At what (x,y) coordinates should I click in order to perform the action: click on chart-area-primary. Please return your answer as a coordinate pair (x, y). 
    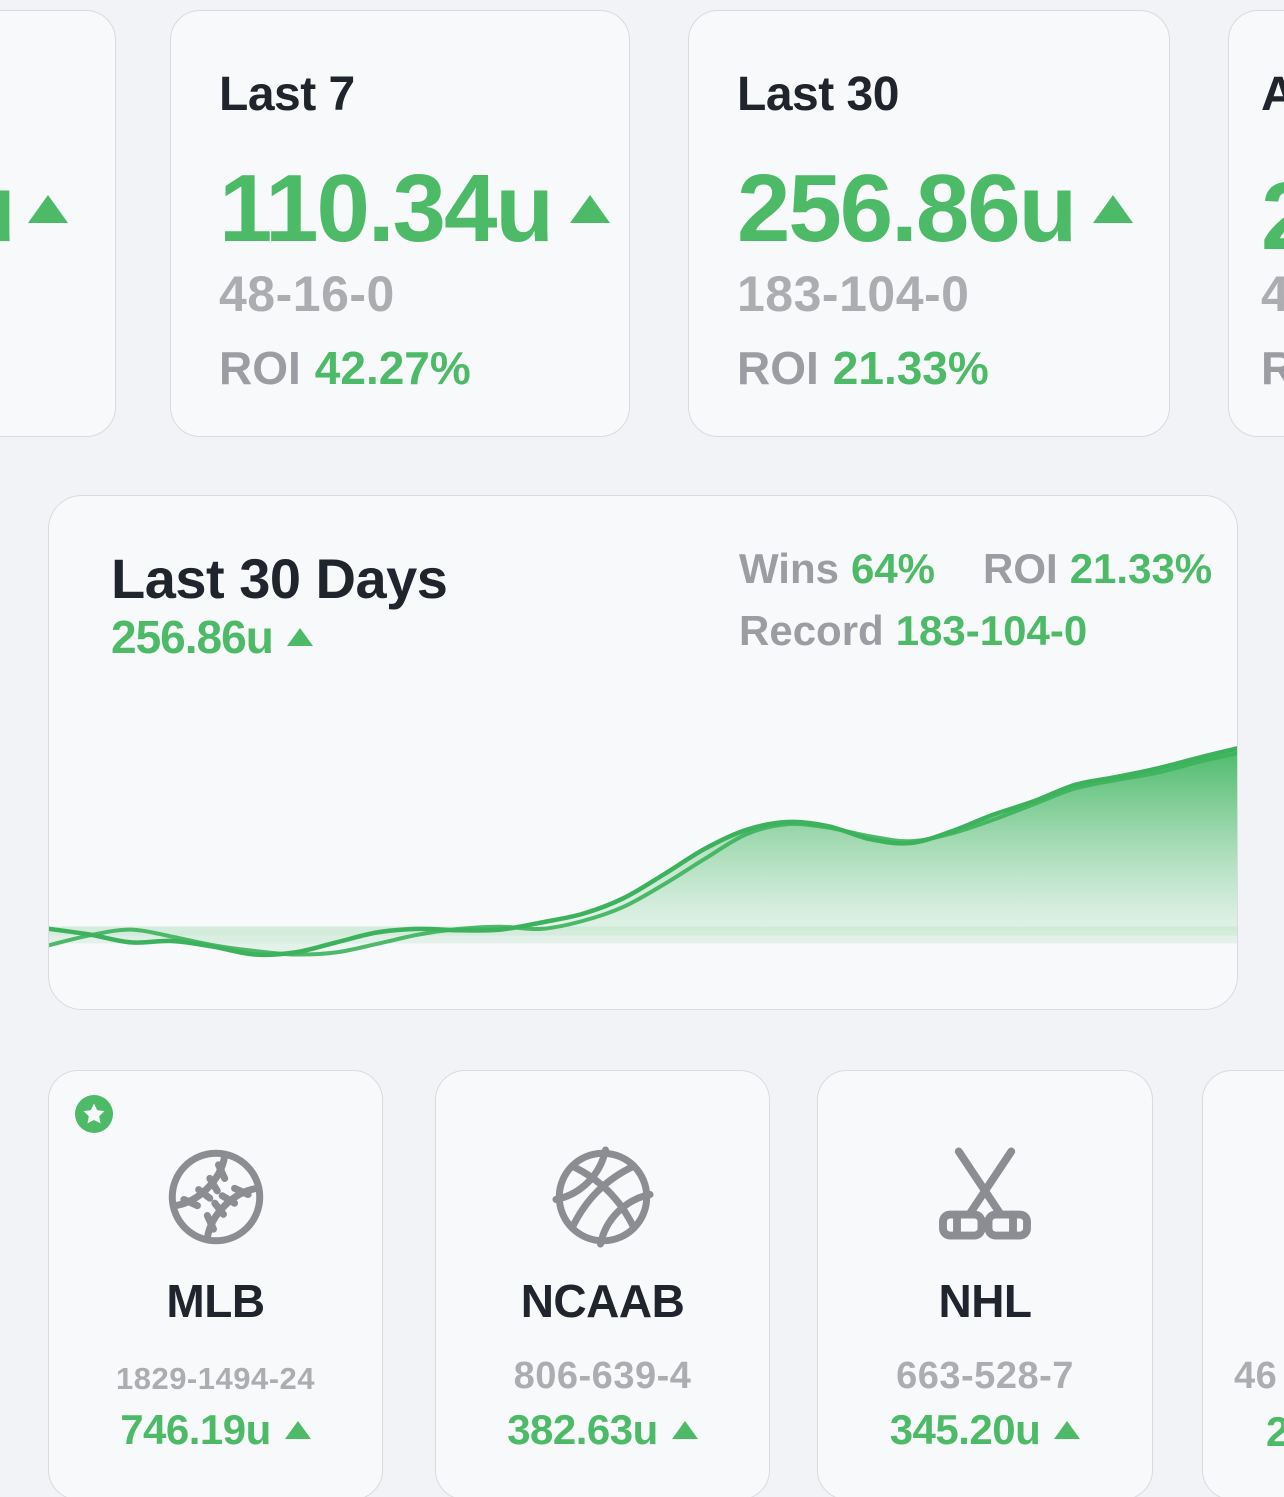
    Looking at the image, I should click on (643, 851).